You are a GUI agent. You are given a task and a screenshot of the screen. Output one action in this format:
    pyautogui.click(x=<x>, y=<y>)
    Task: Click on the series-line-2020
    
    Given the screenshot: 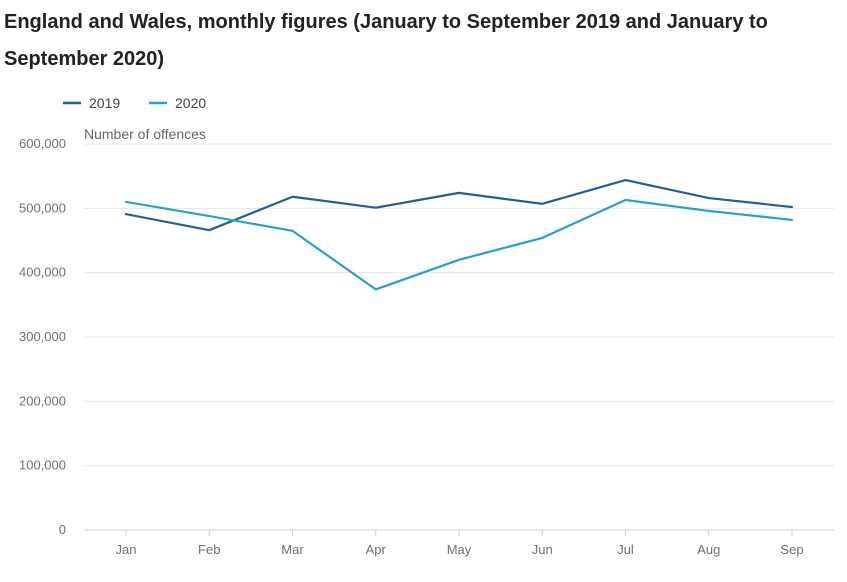 What is the action you would take?
    pyautogui.click(x=459, y=244)
    